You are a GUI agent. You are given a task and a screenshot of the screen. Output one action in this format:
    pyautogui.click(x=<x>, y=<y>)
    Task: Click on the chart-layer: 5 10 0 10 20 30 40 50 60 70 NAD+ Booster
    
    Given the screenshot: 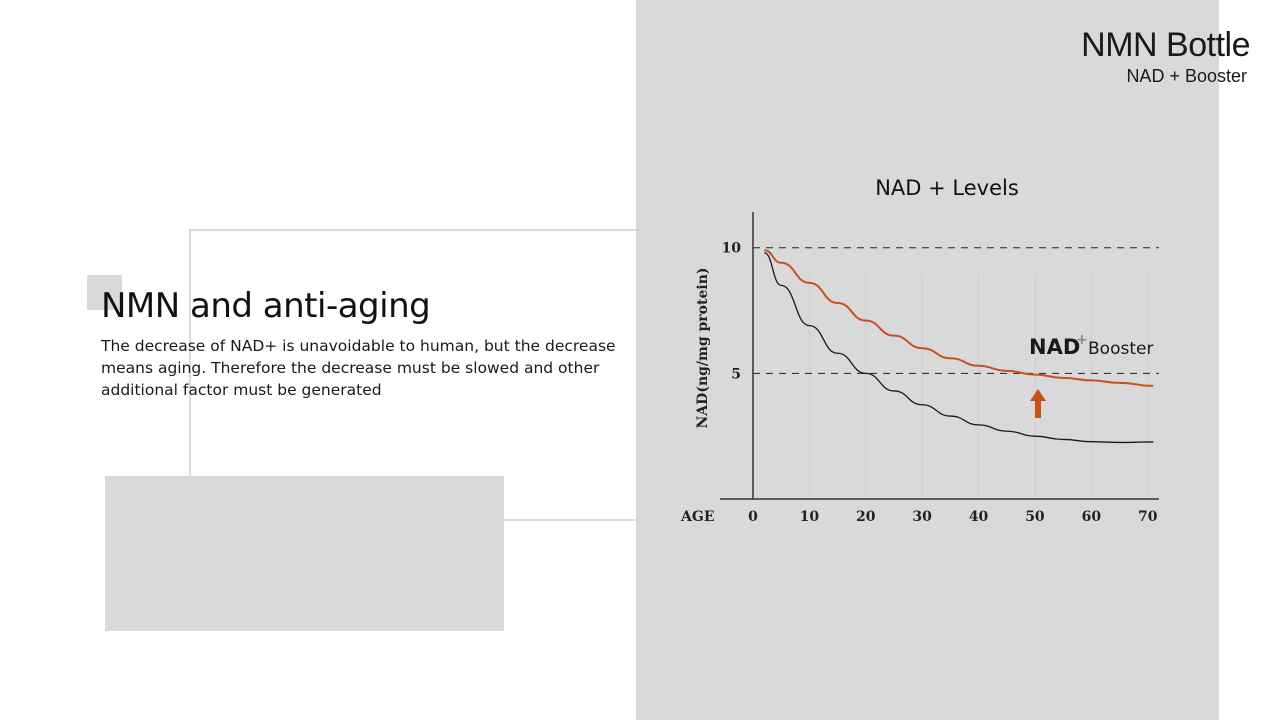 What is the action you would take?
    pyautogui.click(x=939, y=368)
    